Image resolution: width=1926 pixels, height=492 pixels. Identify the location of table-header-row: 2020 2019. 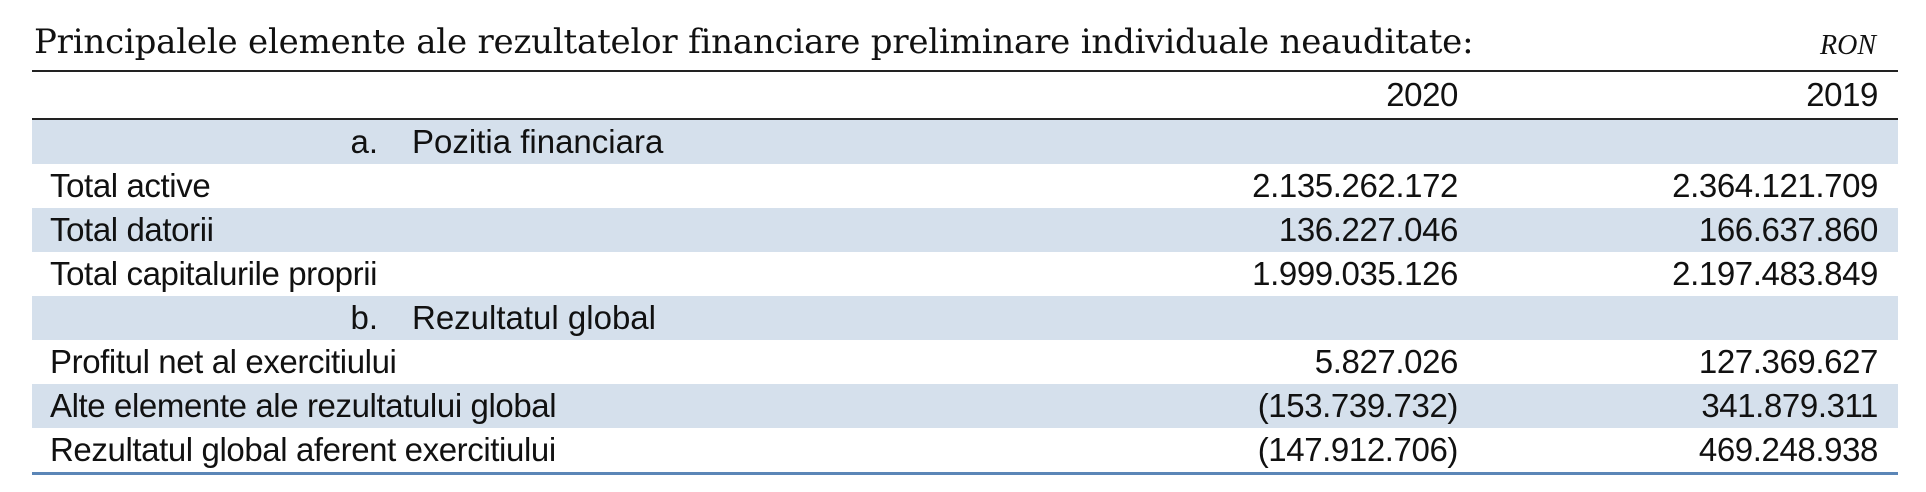
(965, 95).